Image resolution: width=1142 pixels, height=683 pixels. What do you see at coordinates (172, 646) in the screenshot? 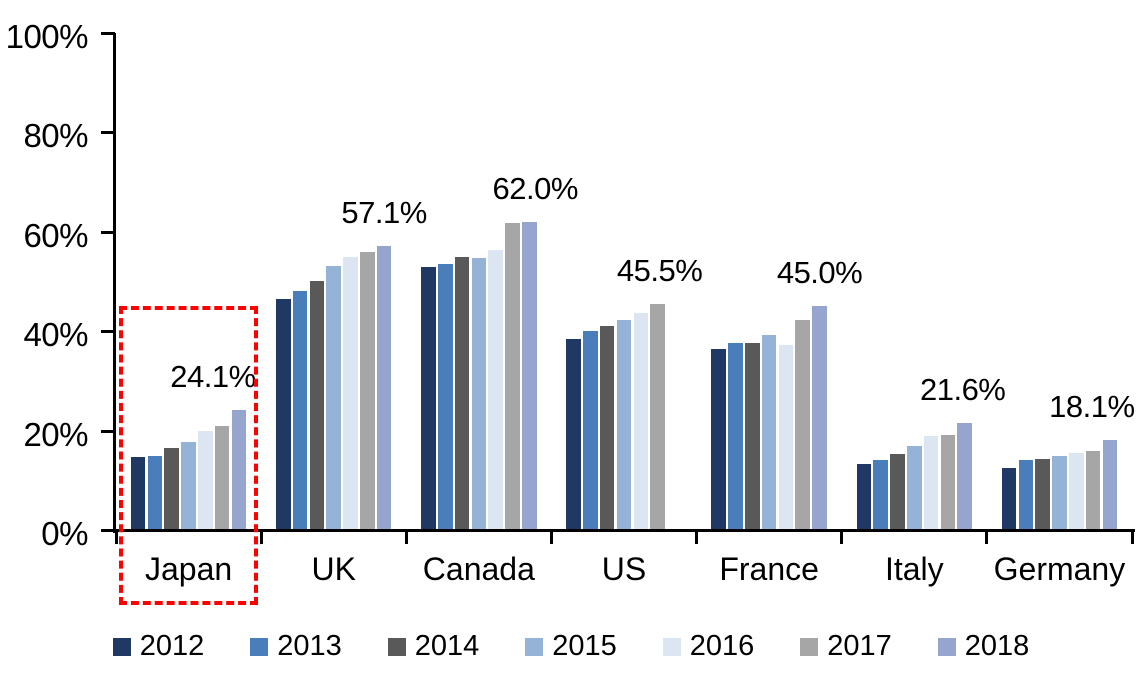
I see `legend-label-2012: 2012` at bounding box center [172, 646].